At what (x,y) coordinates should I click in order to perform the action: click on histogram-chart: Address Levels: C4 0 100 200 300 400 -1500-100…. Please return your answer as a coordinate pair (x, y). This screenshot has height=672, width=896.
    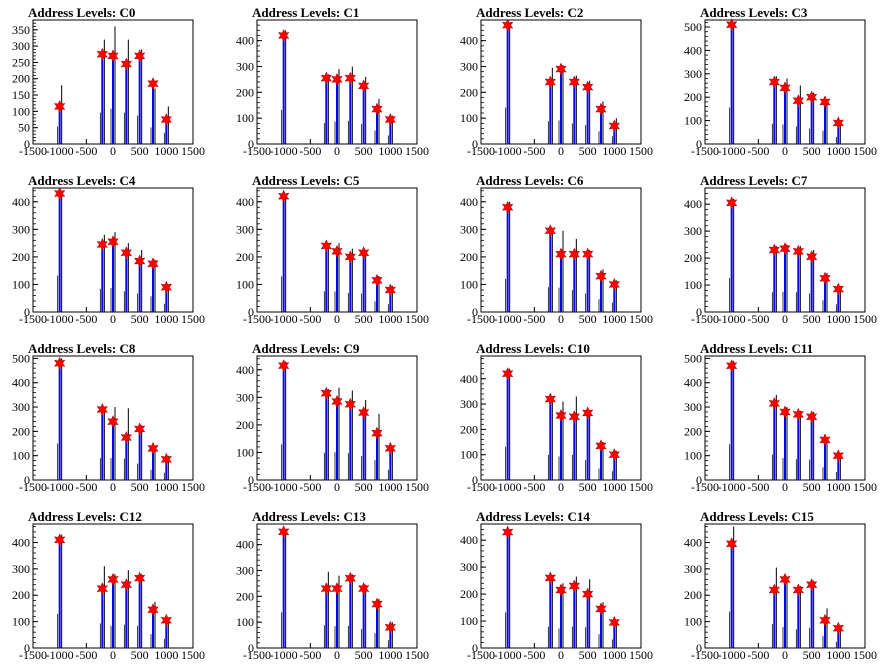
    Looking at the image, I should click on (108, 249).